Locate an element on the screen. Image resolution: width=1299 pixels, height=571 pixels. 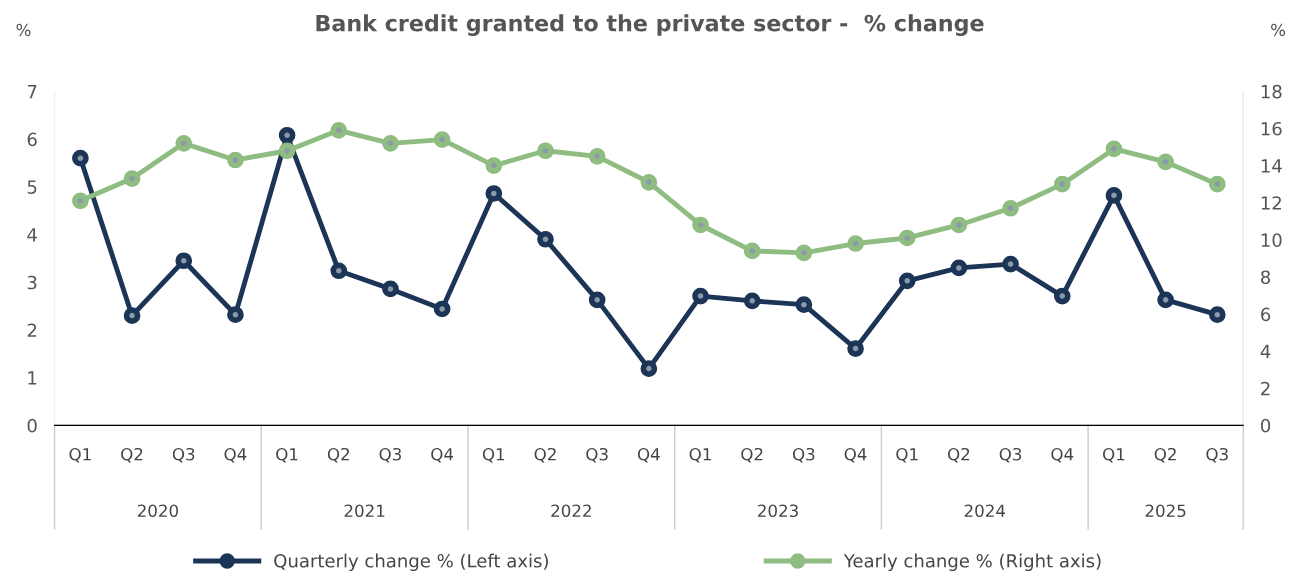
y2-tick-label: 6 is located at coordinates (1266, 314).